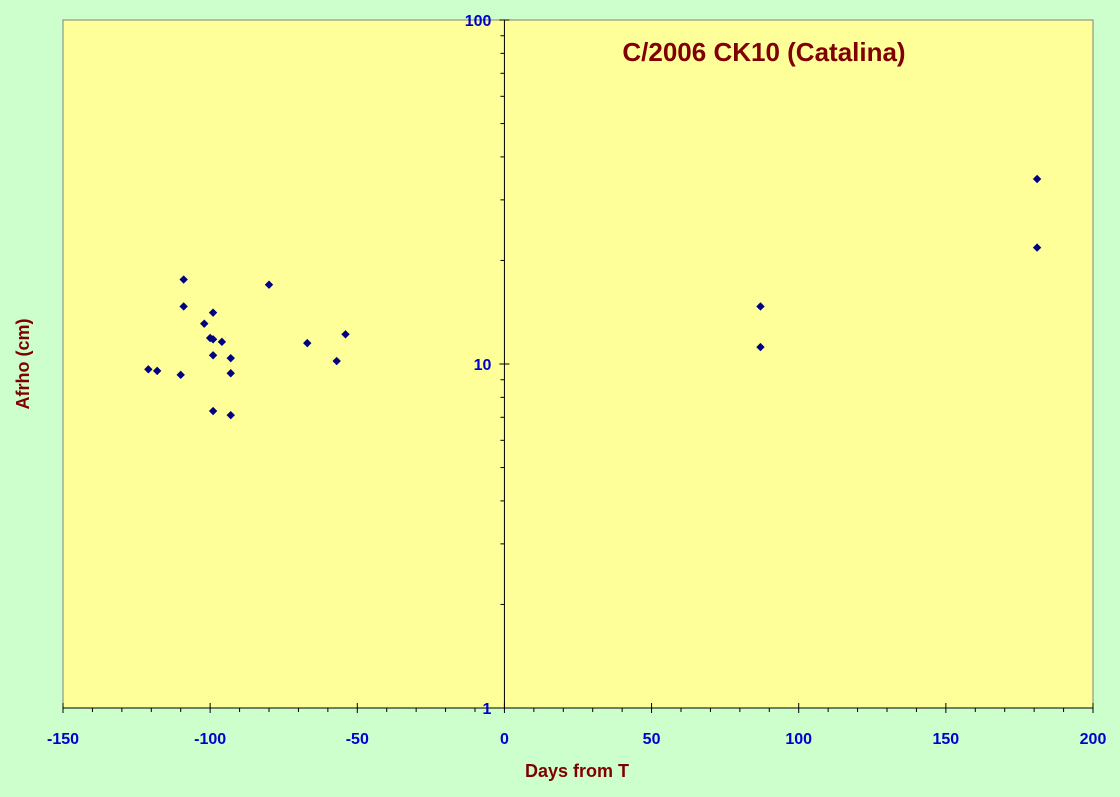 The image size is (1120, 797). Describe the element at coordinates (652, 739) in the screenshot. I see `x-tick-label: 50` at that location.